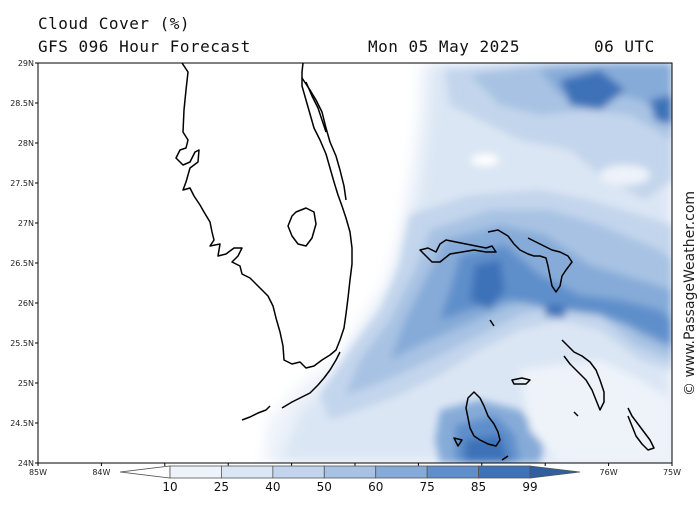 Image resolution: width=700 pixels, height=525 pixels. What do you see at coordinates (144, 46) in the screenshot?
I see `forecast-subtitle: GFS 096 Hour Forecast` at bounding box center [144, 46].